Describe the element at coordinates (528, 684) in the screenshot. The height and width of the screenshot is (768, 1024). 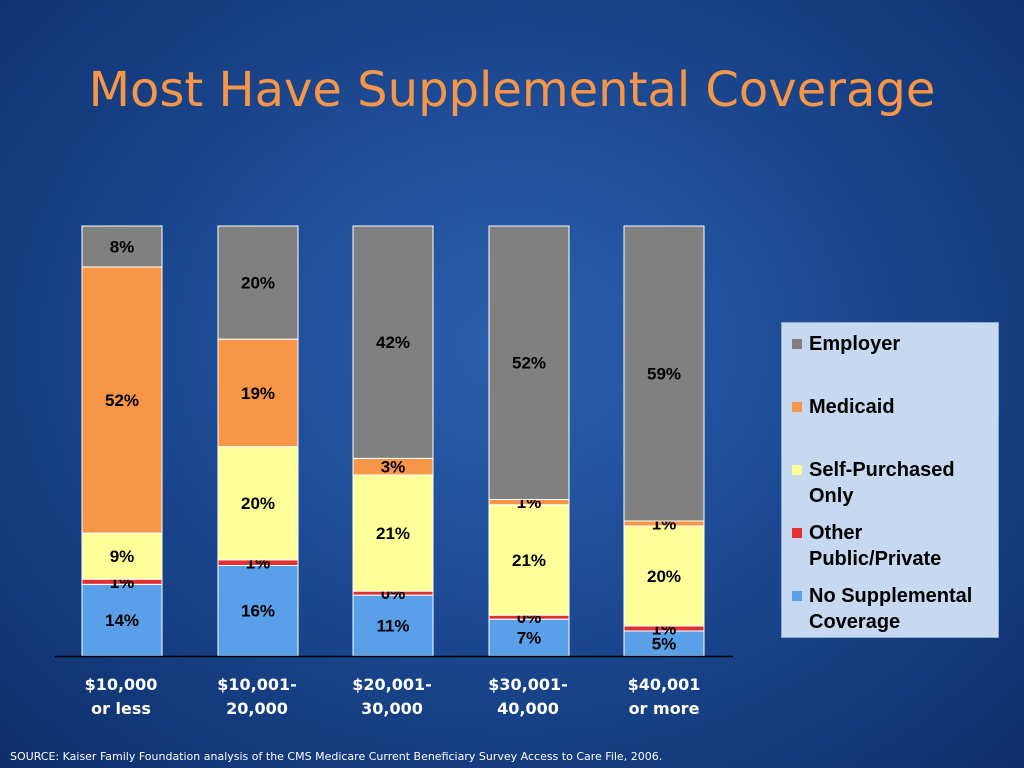
I see `category-label-4-line1: $30,001-` at that location.